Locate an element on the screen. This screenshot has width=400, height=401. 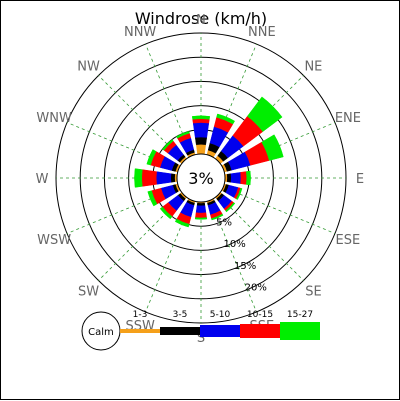
direction-label-nnw: NNW is located at coordinates (140, 32).